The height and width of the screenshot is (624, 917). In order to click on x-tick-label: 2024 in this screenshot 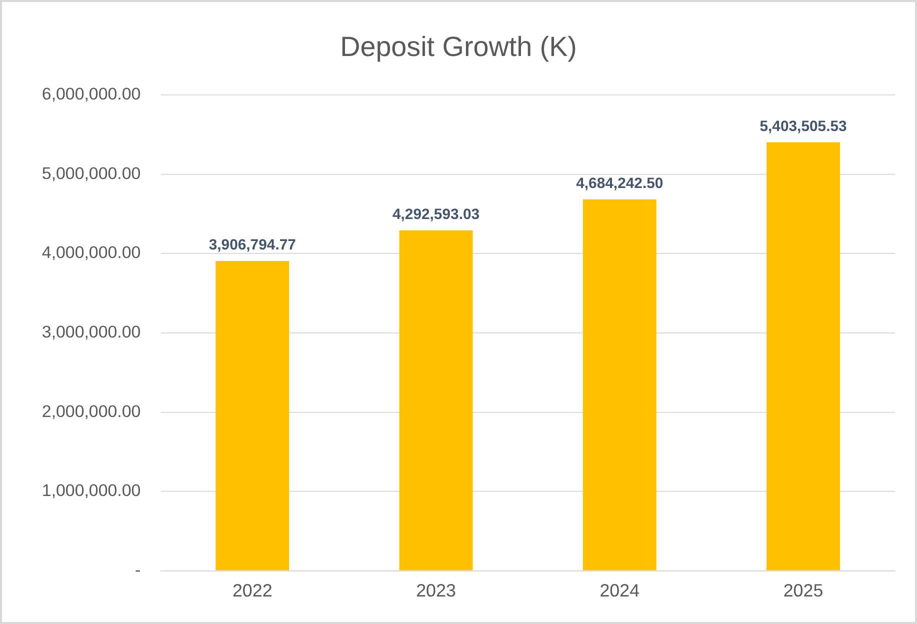, I will do `click(620, 590)`.